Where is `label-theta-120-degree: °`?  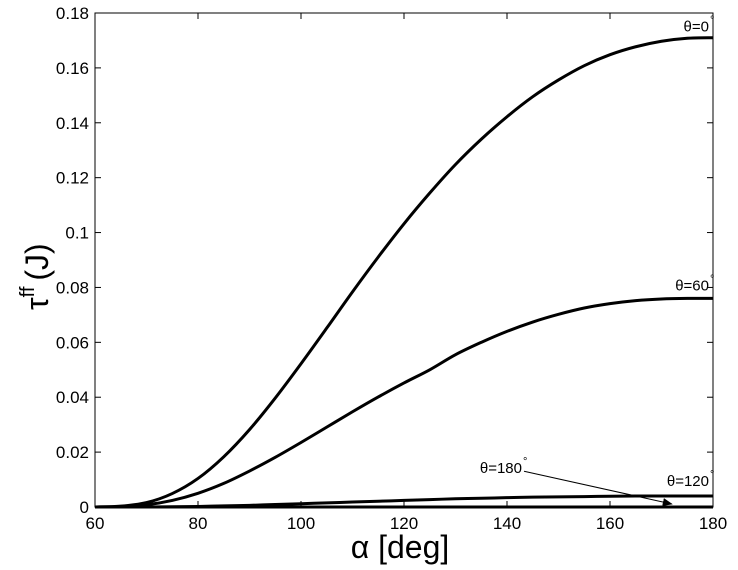
label-theta-120-degree: ° is located at coordinates (712, 475).